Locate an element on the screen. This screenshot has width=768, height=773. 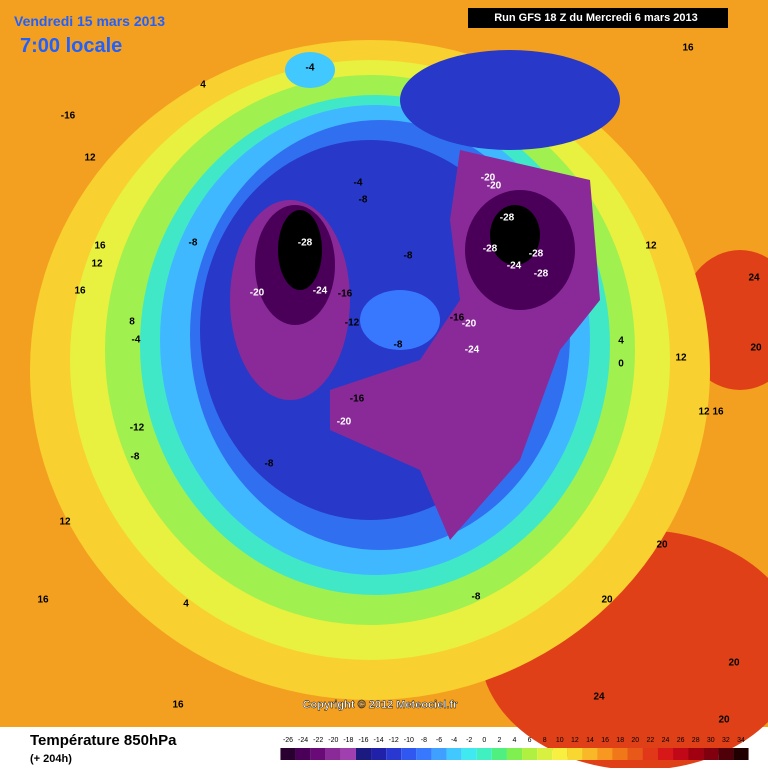
legend-label: 0 is located at coordinates (484, 740).